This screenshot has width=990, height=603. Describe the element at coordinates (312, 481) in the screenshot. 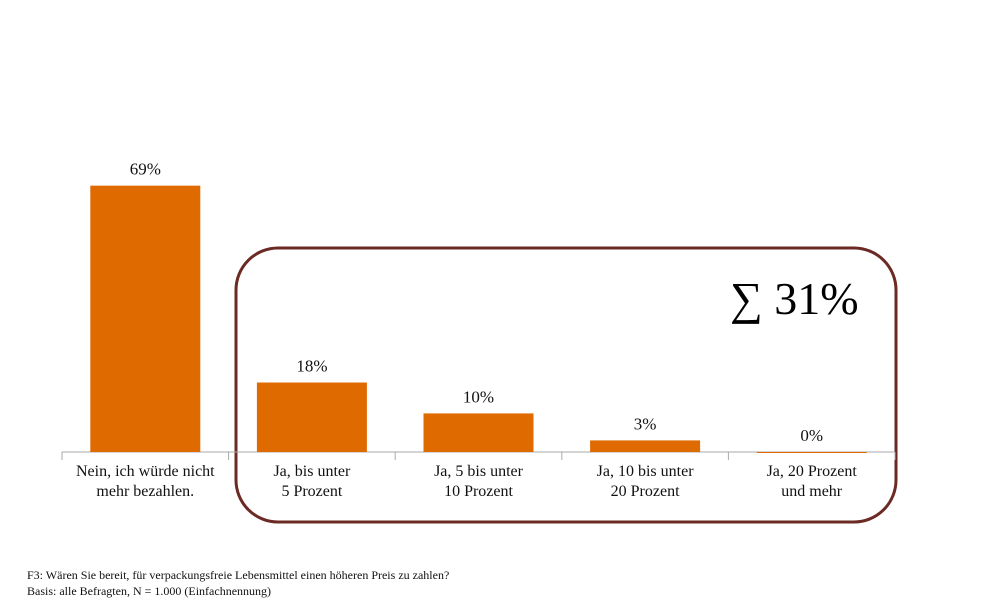

I see `x-tick-label: Ja, bis unter 5 Prozent` at that location.